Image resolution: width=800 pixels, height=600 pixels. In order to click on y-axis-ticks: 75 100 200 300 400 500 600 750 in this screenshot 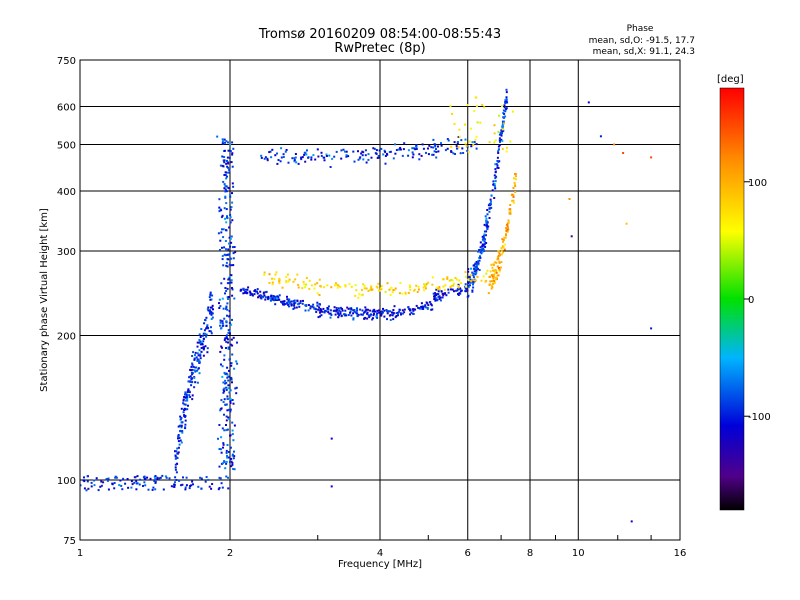, I will do `click(66, 301)`.